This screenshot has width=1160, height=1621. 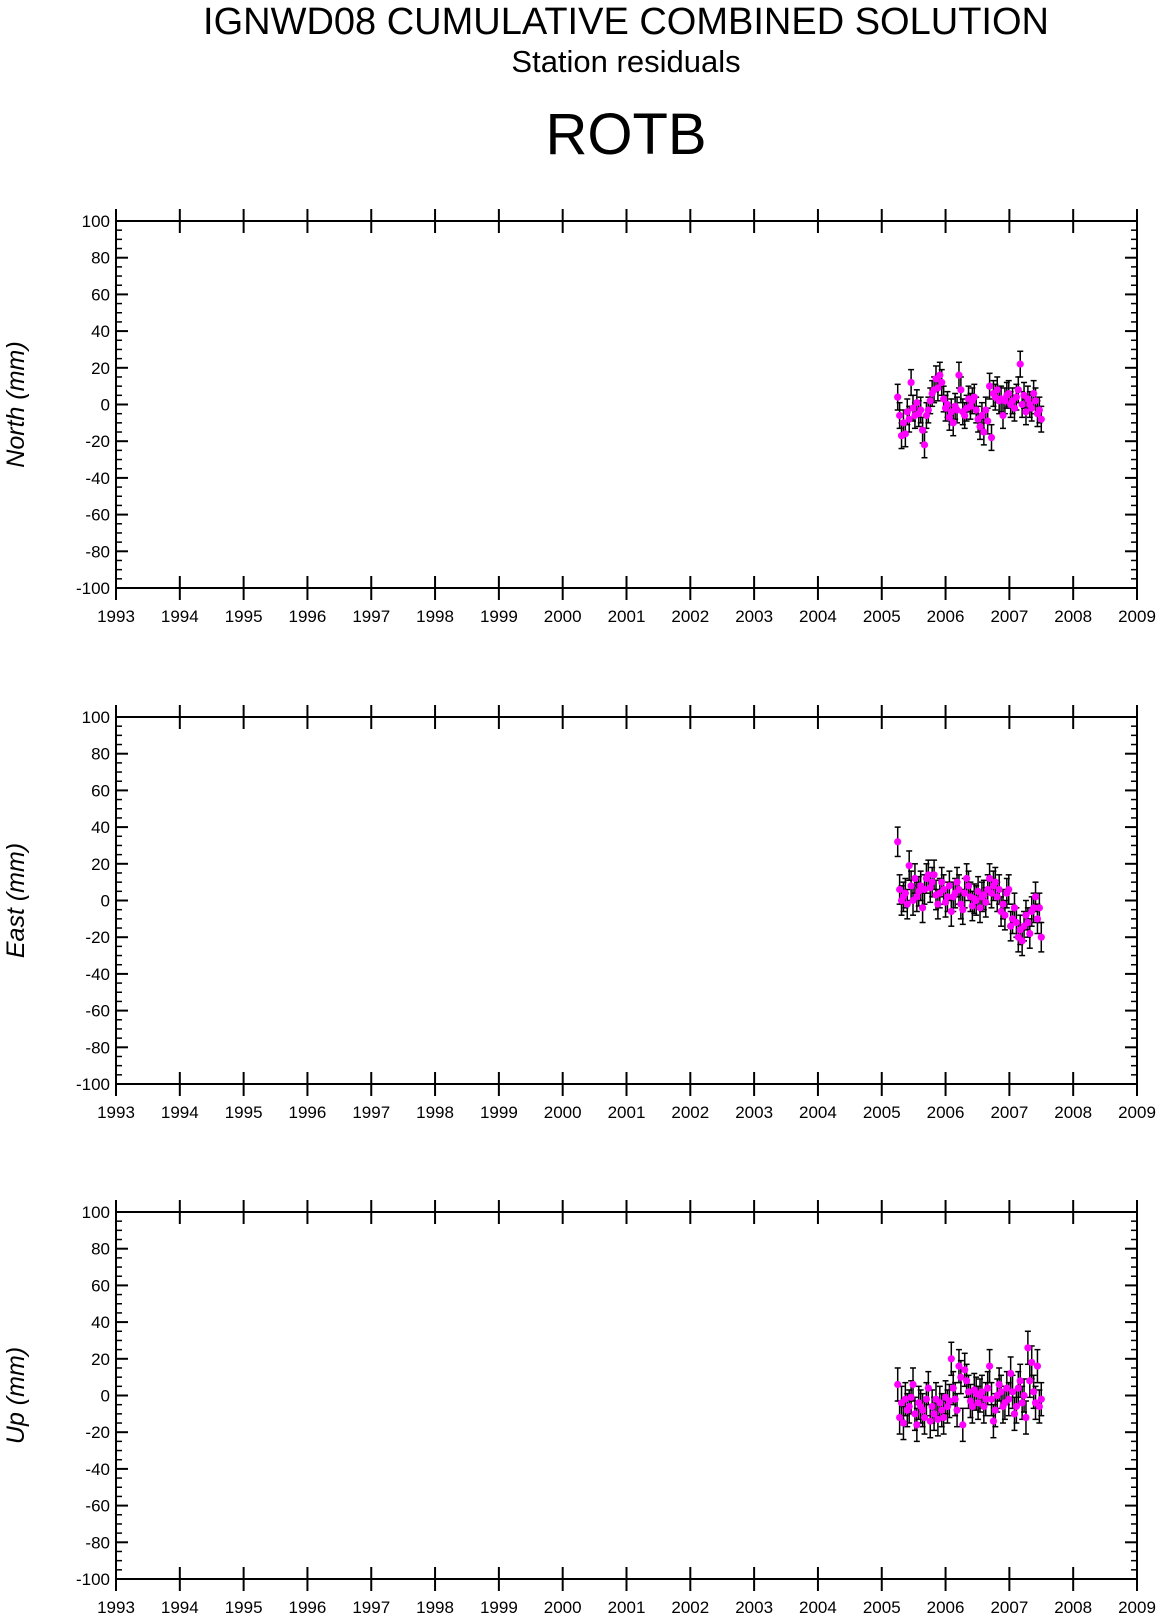 I want to click on y-tick-label: 60, so click(x=100, y=294).